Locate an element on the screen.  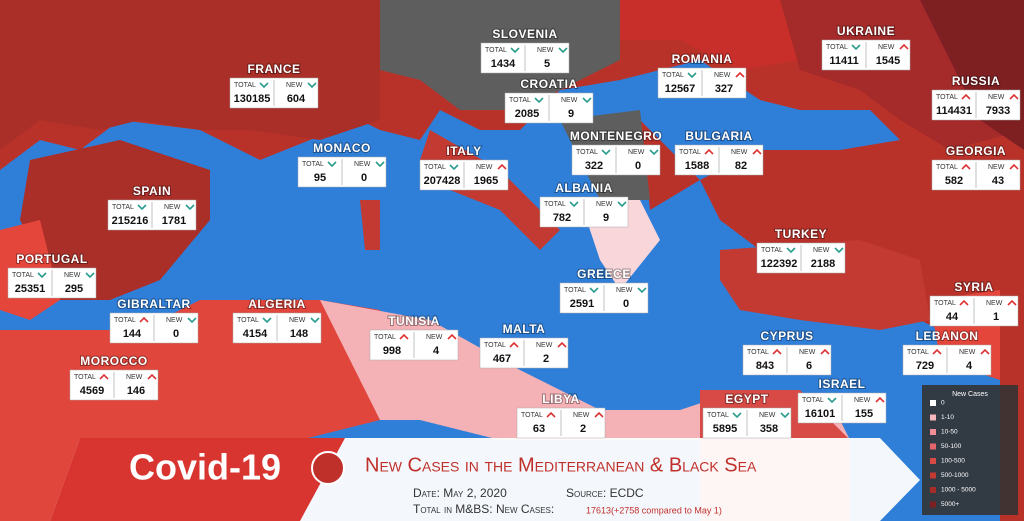
country-name: Georgia is located at coordinates (976, 151).